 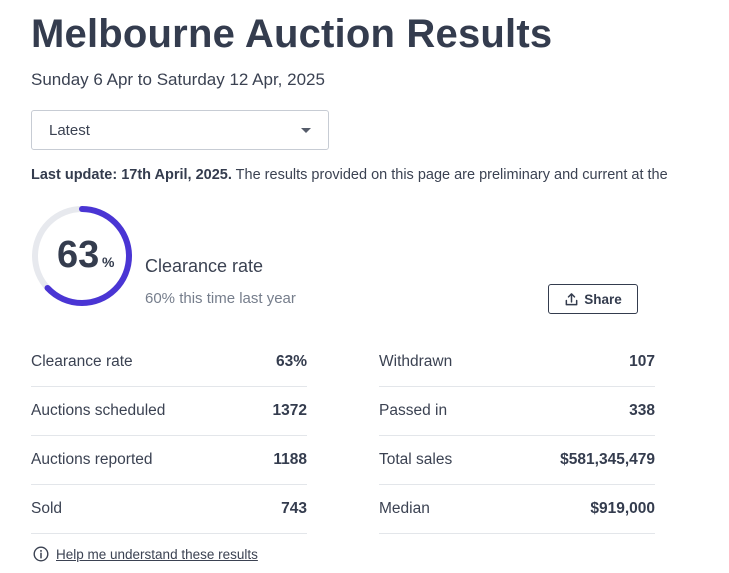 I want to click on share-button: Share, so click(x=593, y=299).